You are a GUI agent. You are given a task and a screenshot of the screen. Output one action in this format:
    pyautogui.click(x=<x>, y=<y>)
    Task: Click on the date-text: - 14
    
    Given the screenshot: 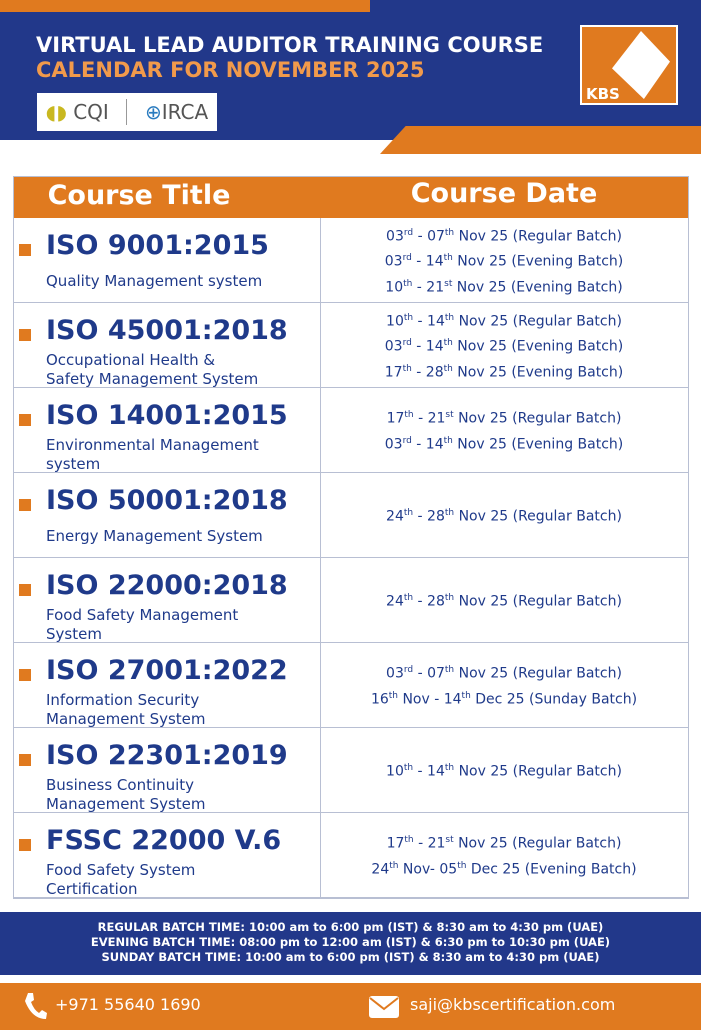 What is the action you would take?
    pyautogui.click(x=429, y=321)
    